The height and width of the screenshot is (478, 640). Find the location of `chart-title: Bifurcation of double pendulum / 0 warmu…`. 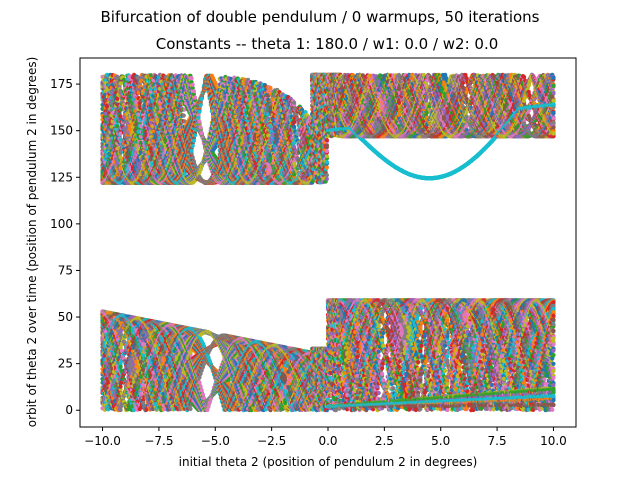

chart-title: Bifurcation of double pendulum / 0 warmu… is located at coordinates (319, 17).